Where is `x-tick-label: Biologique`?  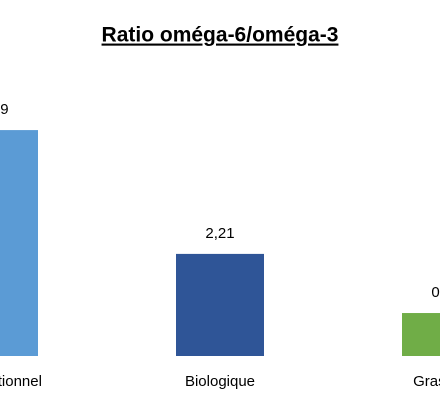 x-tick-label: Biologique is located at coordinates (220, 381).